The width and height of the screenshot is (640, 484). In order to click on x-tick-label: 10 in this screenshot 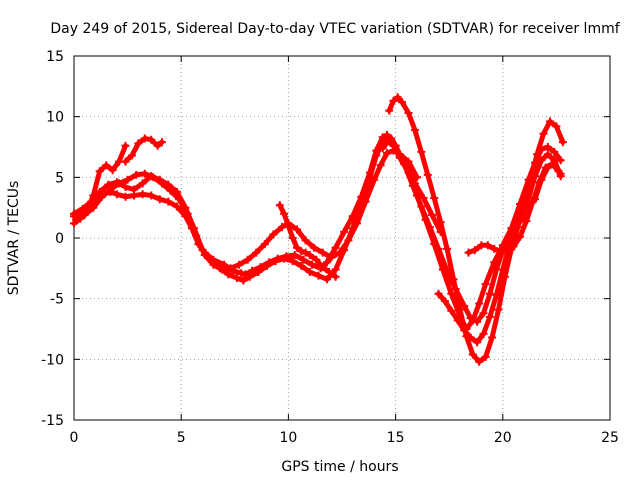, I will do `click(288, 438)`.